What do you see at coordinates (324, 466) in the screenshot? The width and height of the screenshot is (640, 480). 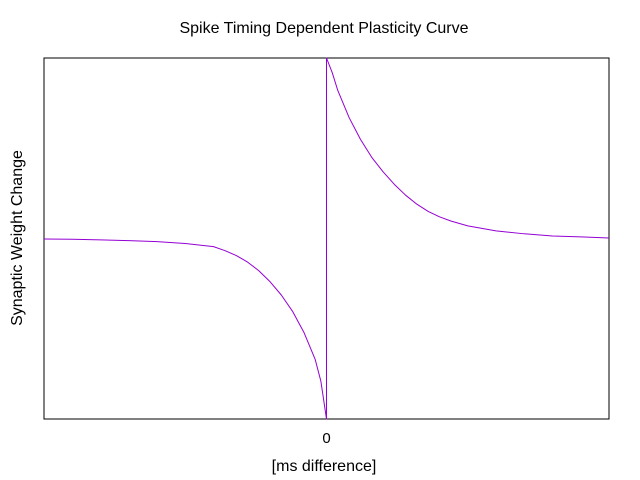 I see `x-axis-label: [ms difference]` at bounding box center [324, 466].